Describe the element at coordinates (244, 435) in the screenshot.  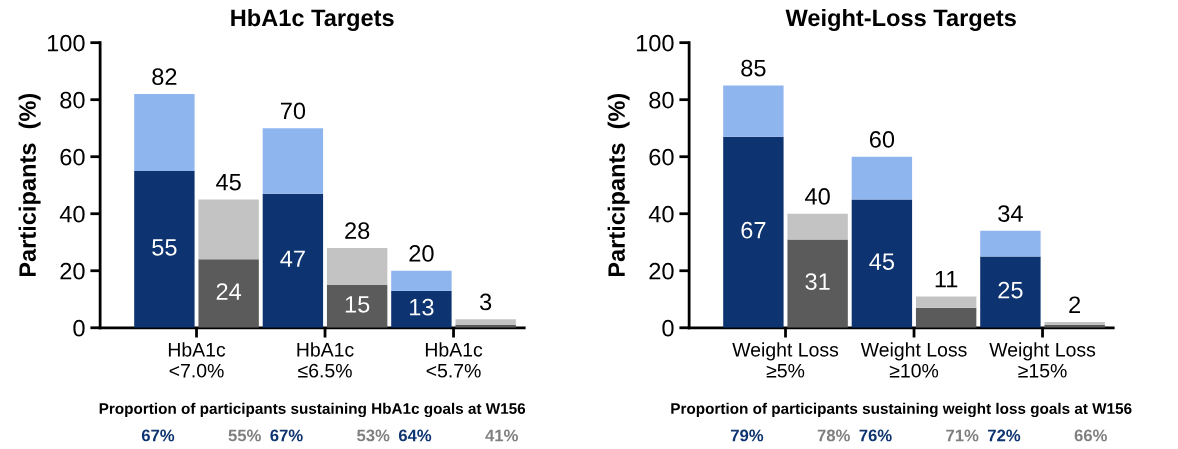
I see `text: 55%` at that location.